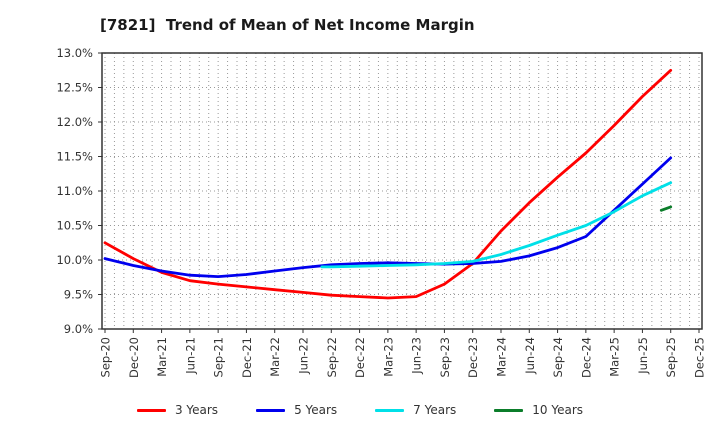 This screenshot has height=440, width=720. What do you see at coordinates (219, 357) in the screenshot?
I see `x-tick-label: Sep-21` at bounding box center [219, 357].